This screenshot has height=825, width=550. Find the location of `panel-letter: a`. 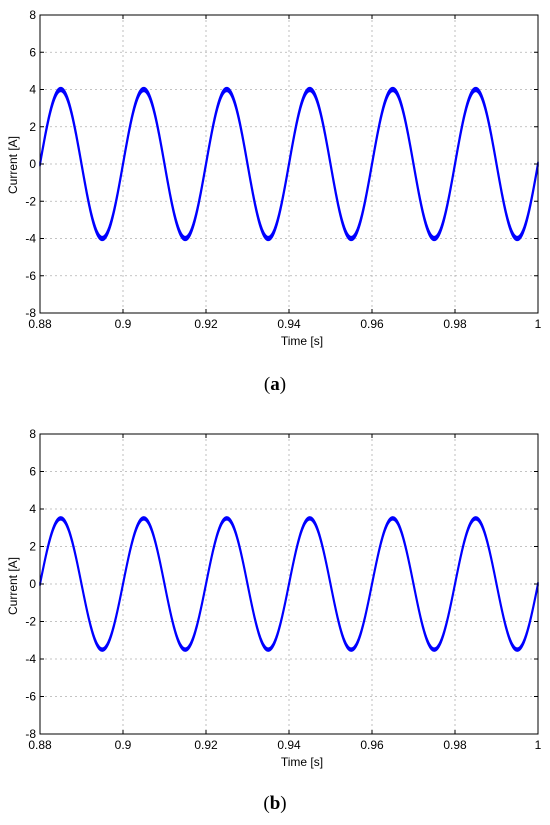

panel-letter: a is located at coordinates (275, 384).